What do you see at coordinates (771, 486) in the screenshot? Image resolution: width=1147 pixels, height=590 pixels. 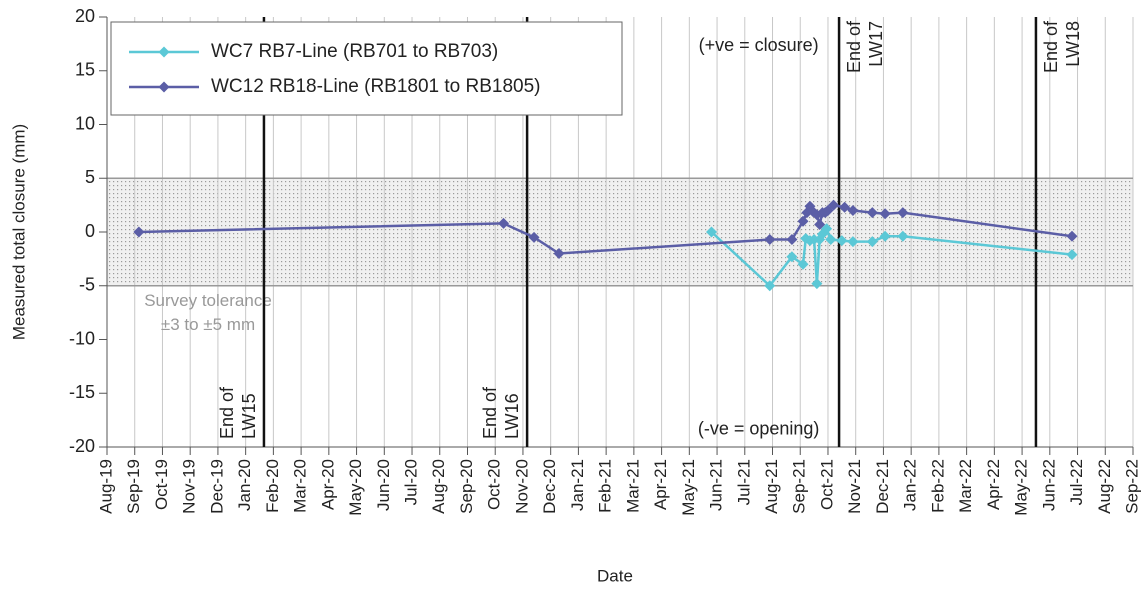 I see `x-tick-label: Aug-21` at bounding box center [771, 486].